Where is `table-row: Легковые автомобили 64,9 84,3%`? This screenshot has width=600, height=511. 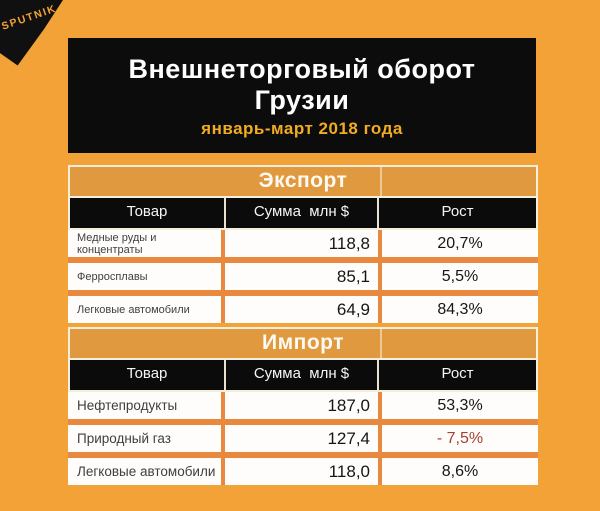 table-row: Легковые автомобили 64,9 84,3% is located at coordinates (303, 306).